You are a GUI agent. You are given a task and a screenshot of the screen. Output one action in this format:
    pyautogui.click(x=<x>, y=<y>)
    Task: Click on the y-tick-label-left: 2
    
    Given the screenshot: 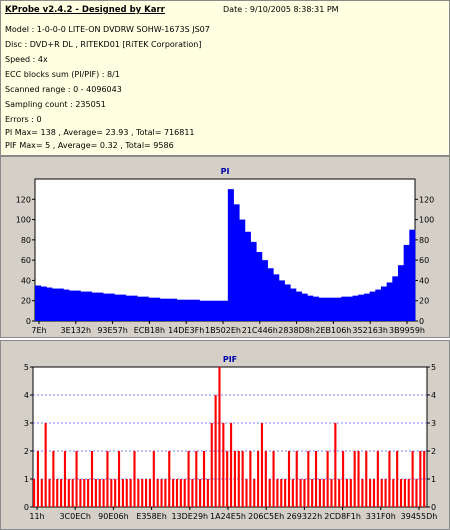 What is the action you would take?
    pyautogui.click(x=26, y=451)
    